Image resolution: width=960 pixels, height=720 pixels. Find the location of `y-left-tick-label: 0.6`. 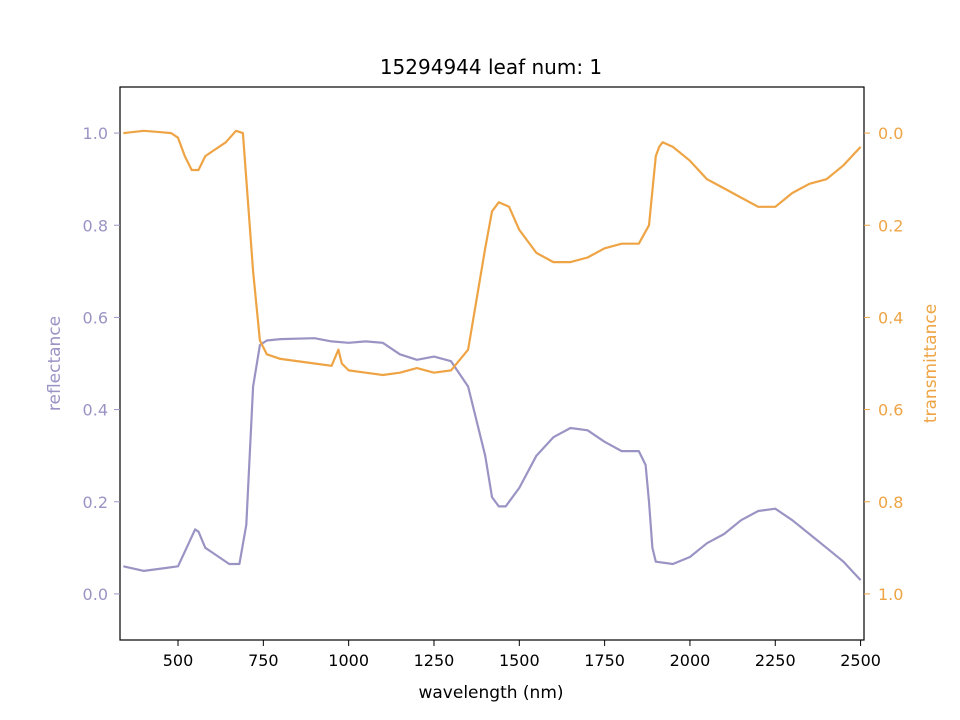

y-left-tick-label: 0.6 is located at coordinates (95, 317).